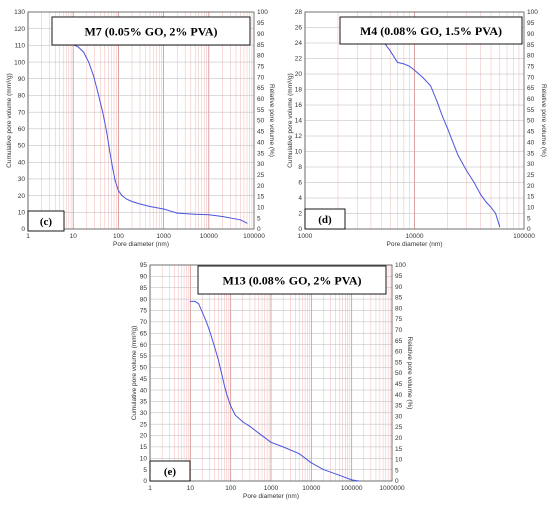 The height and width of the screenshot is (517, 550). I want to click on y-tick-label: 130, so click(19, 12).